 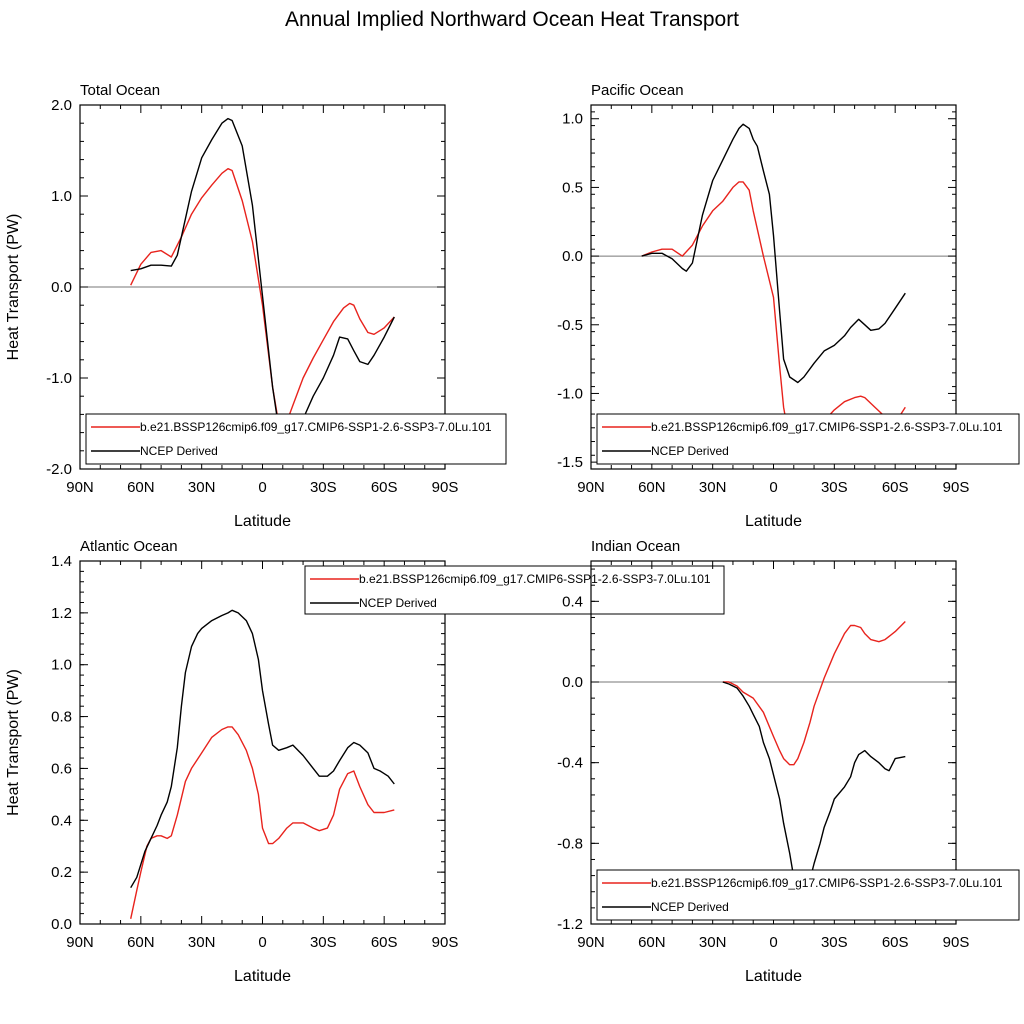 What do you see at coordinates (59, 469) in the screenshot?
I see `y-tick-label: -2.0` at bounding box center [59, 469].